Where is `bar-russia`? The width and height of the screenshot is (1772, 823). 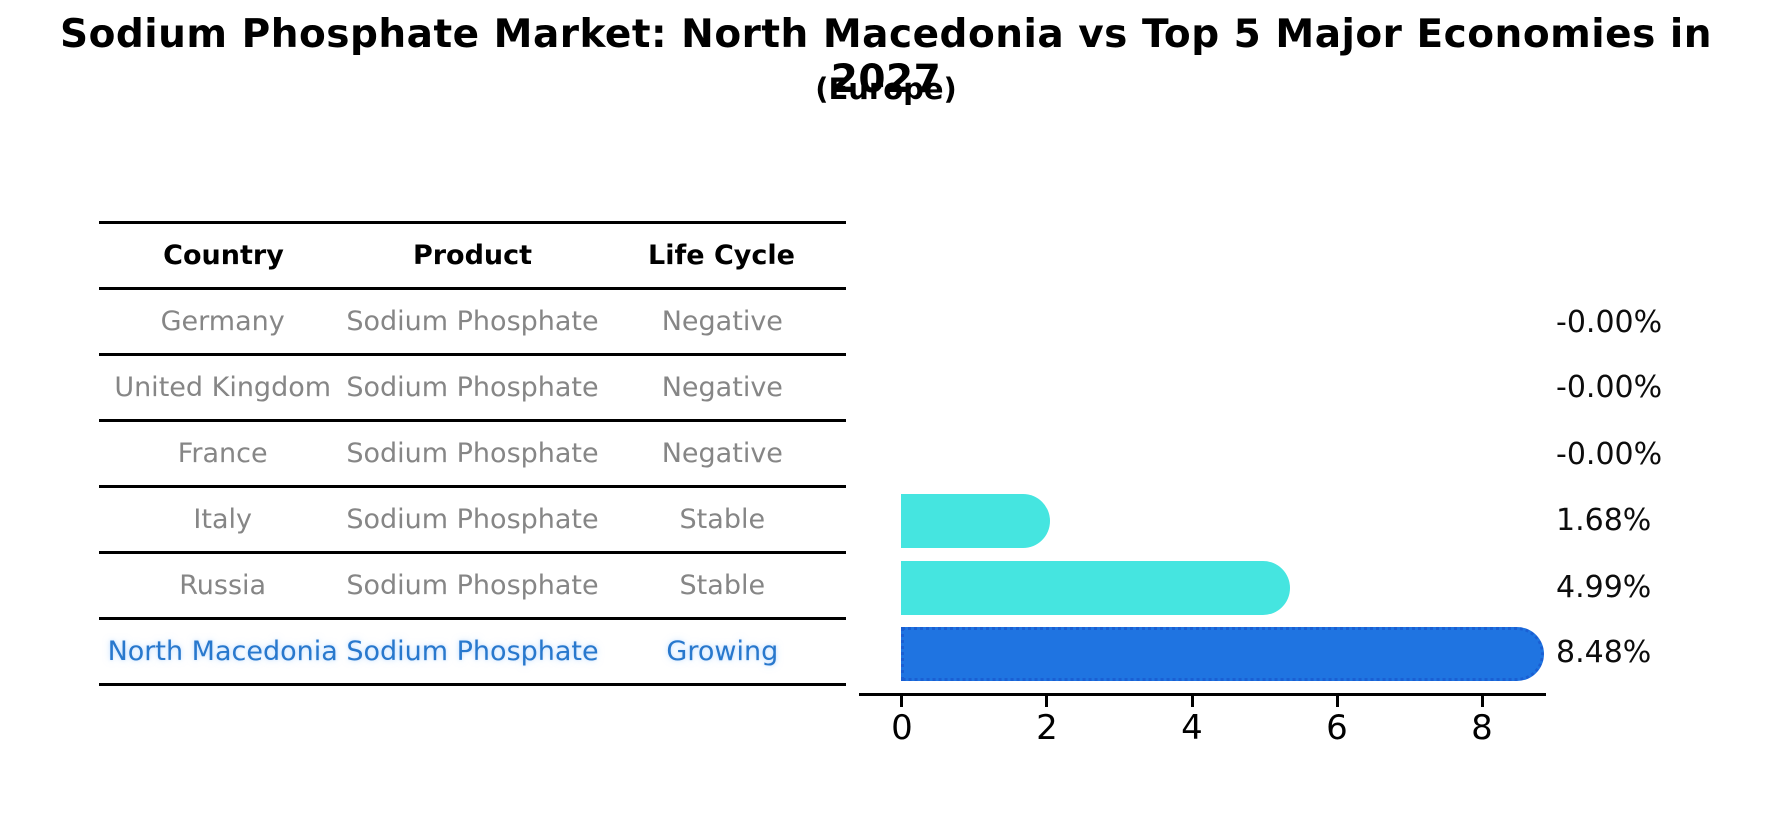 bar-russia is located at coordinates (1096, 587).